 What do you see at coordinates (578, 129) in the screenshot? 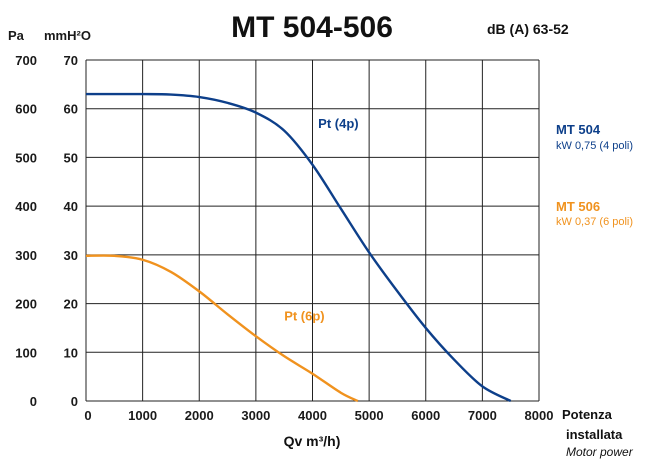
I see `legend-model-504: MT 504` at bounding box center [578, 129].